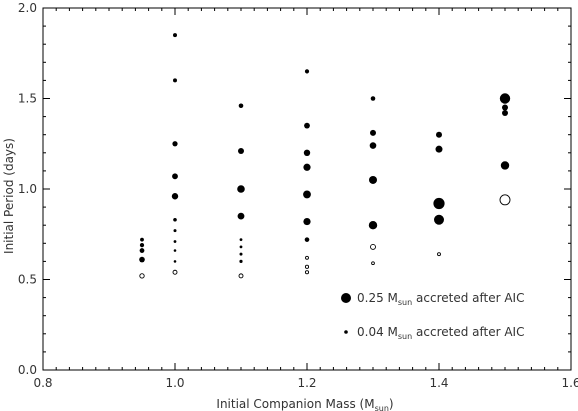  I want to click on y-tick-label: 0.0, so click(27, 370).